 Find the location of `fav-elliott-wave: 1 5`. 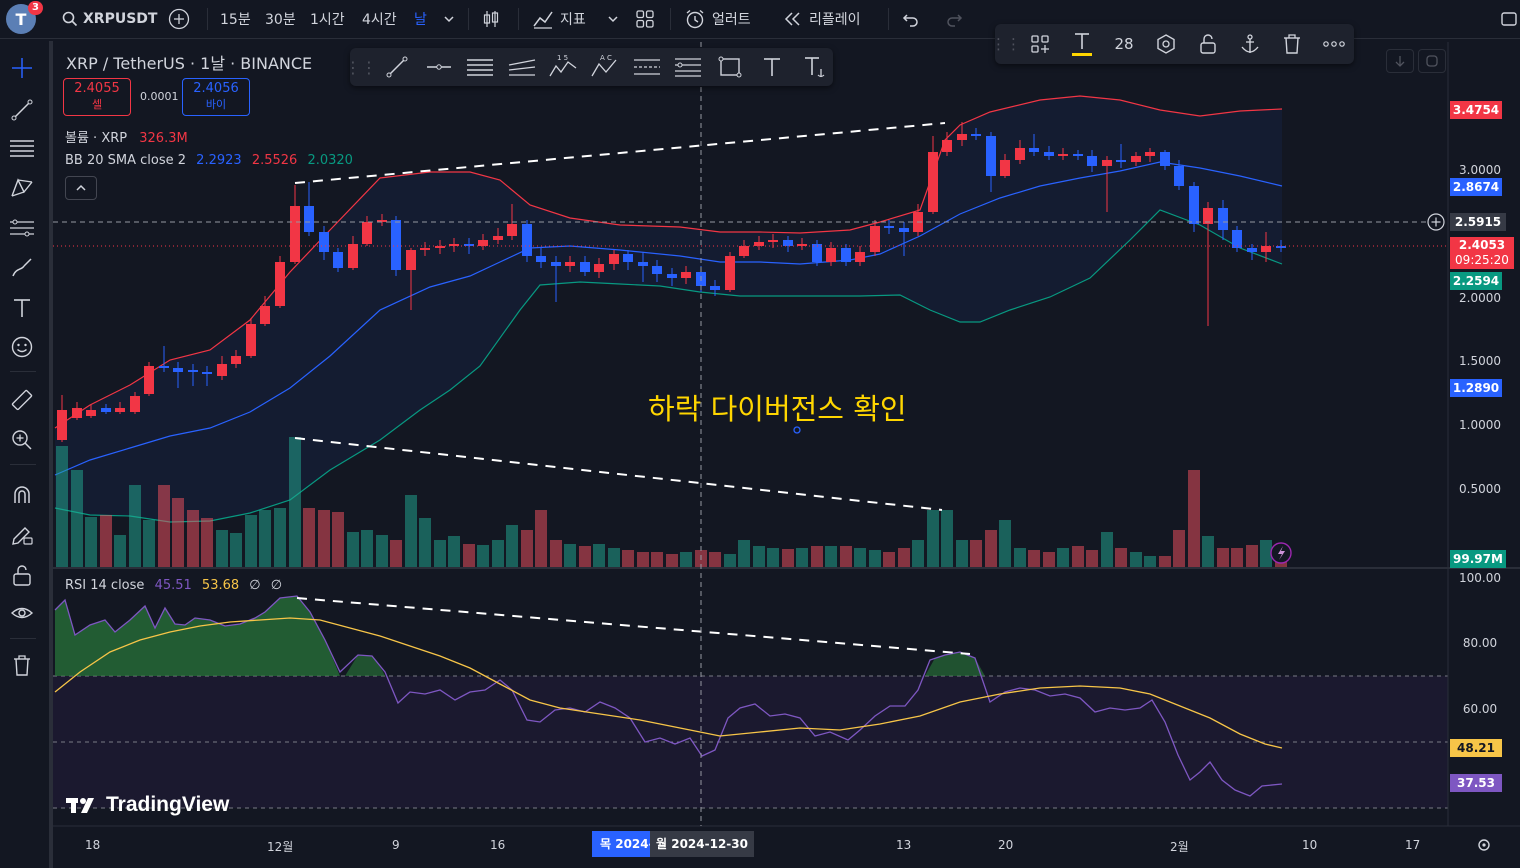

fav-elliott-wave: 1 5 is located at coordinates (563, 67).